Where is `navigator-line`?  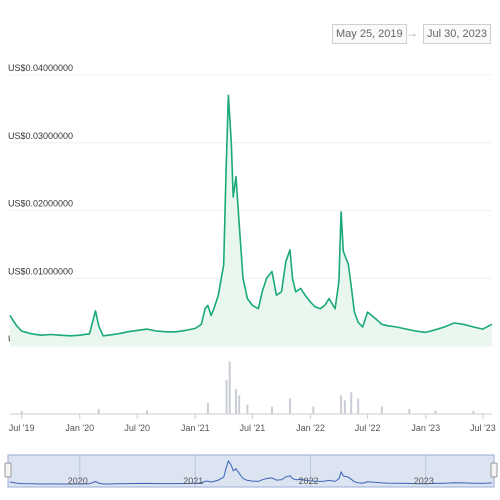
navigator-line is located at coordinates (251, 472).